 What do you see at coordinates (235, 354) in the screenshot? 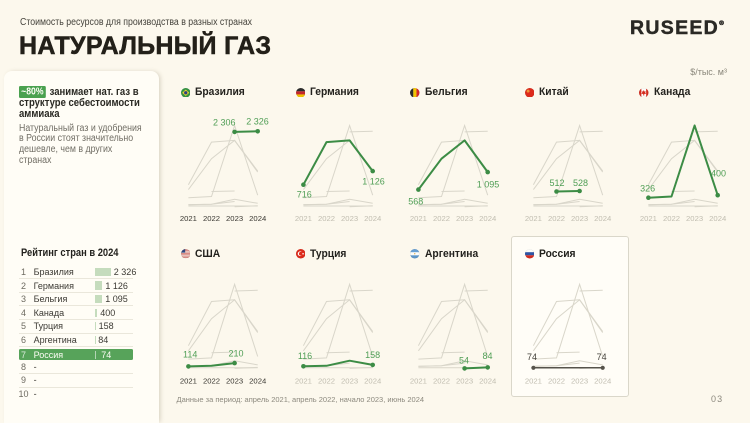
I see `svg-text: 210` at bounding box center [235, 354].